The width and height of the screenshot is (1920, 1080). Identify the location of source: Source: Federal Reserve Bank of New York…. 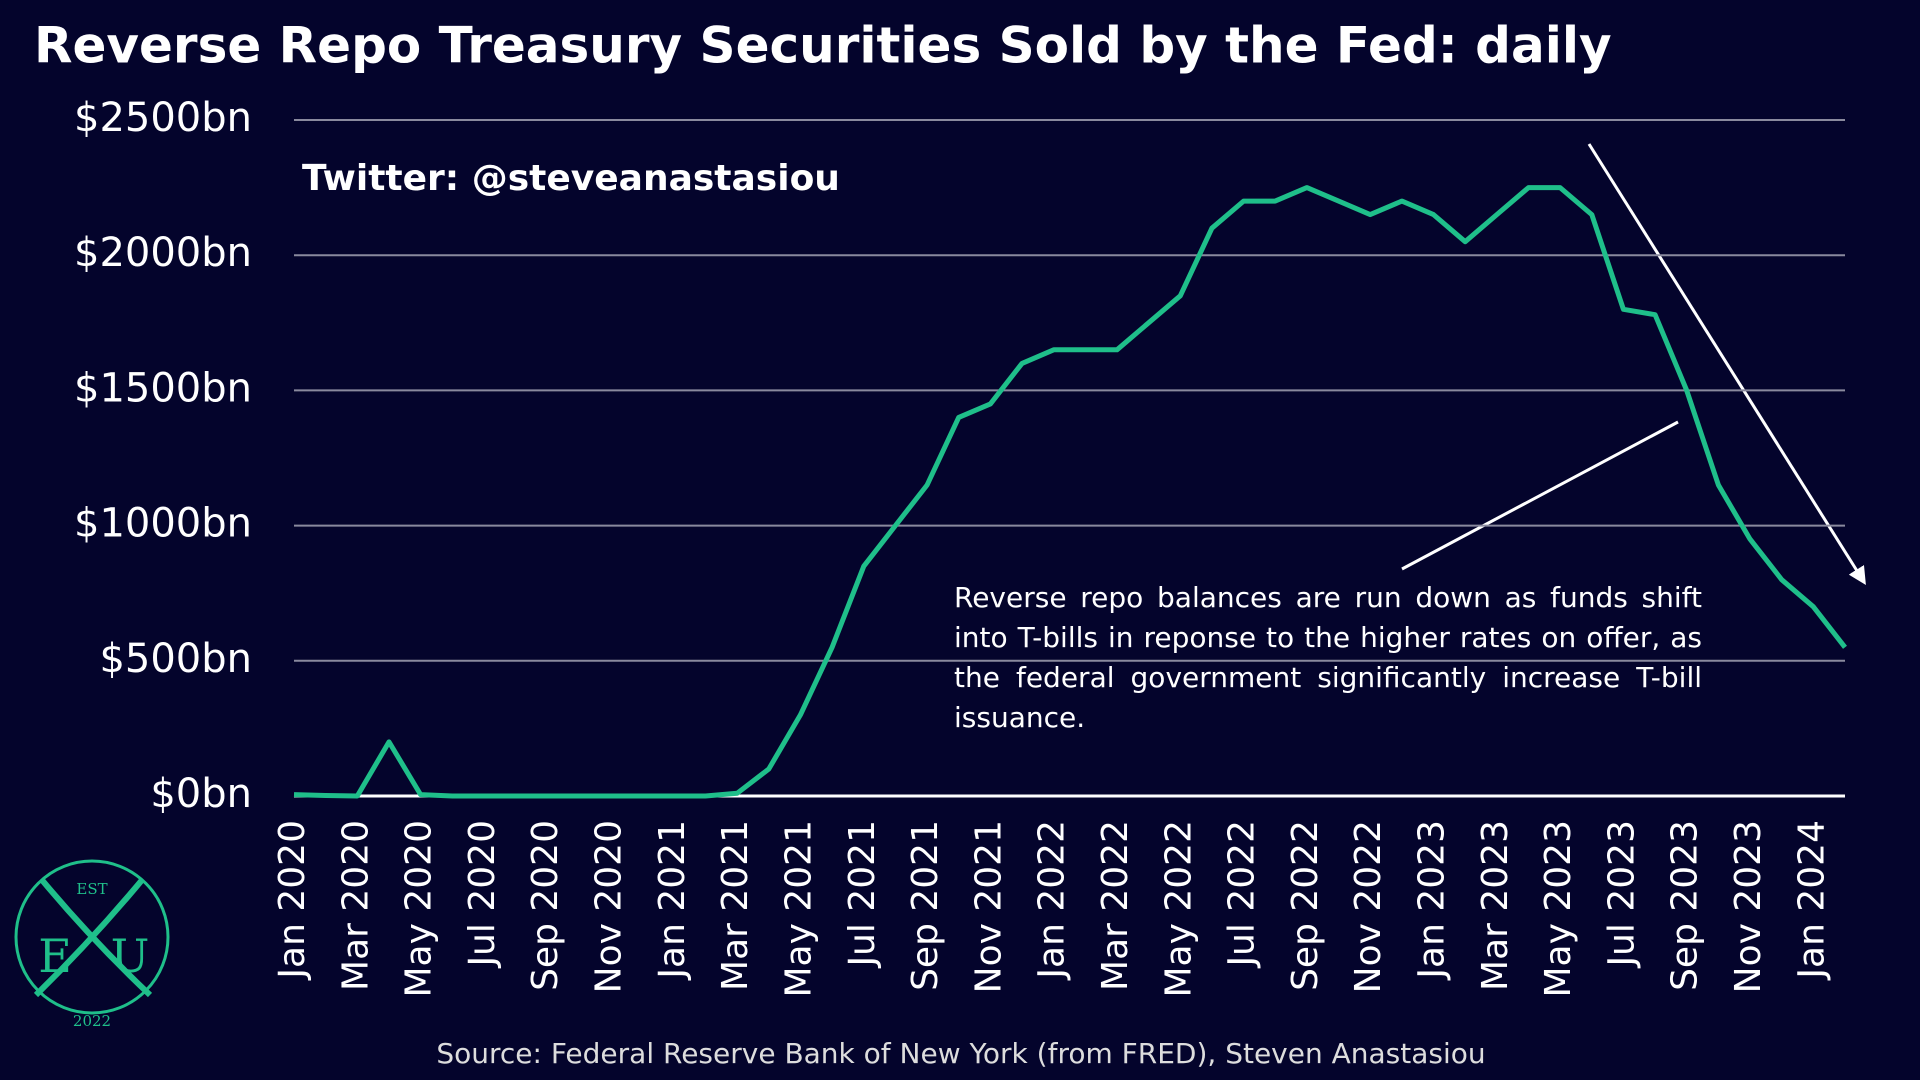
(960, 1053).